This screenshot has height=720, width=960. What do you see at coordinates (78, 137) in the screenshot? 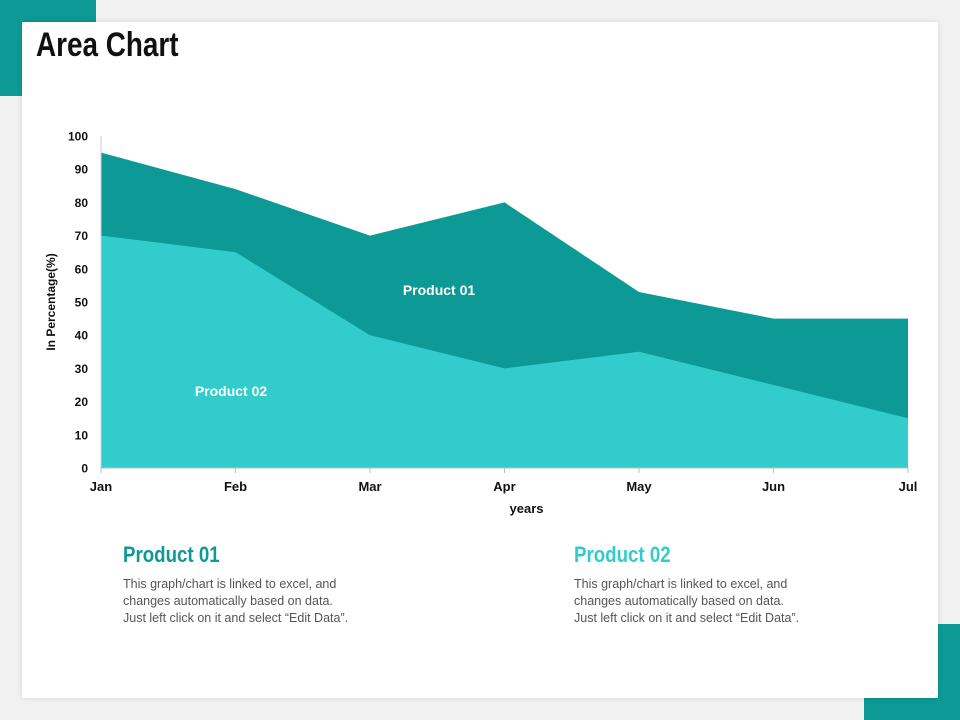
I see `y-tick-label: 100` at bounding box center [78, 137].